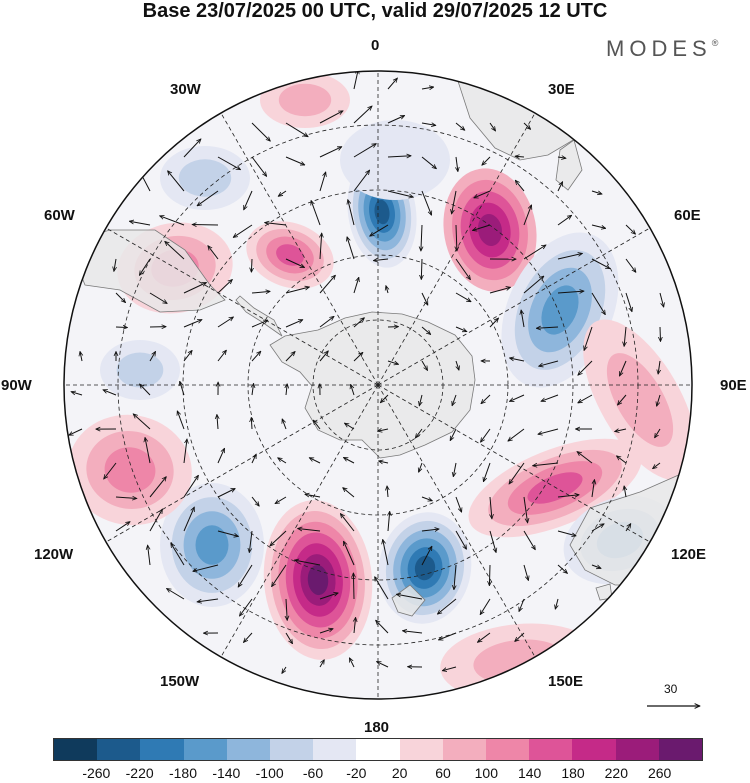 Image resolution: width=750 pixels, height=783 pixels. I want to click on lon-label-30w: 30W, so click(185, 89).